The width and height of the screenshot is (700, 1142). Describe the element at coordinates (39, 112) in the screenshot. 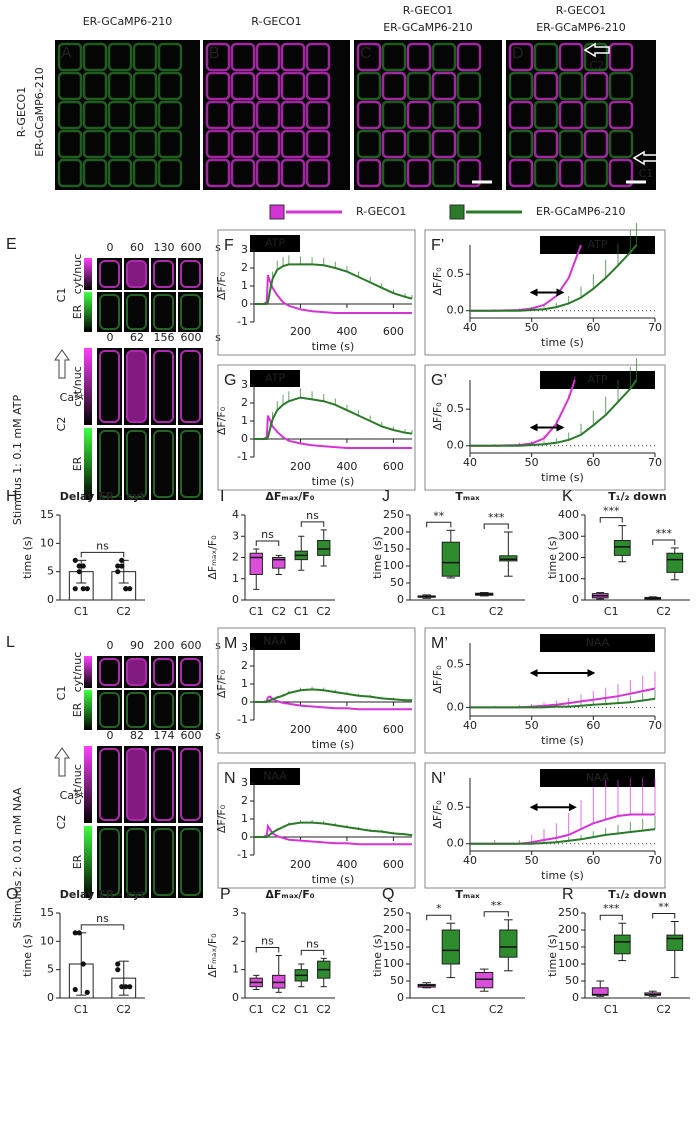

I see `side-label: ER-GCaMP6-210` at that location.